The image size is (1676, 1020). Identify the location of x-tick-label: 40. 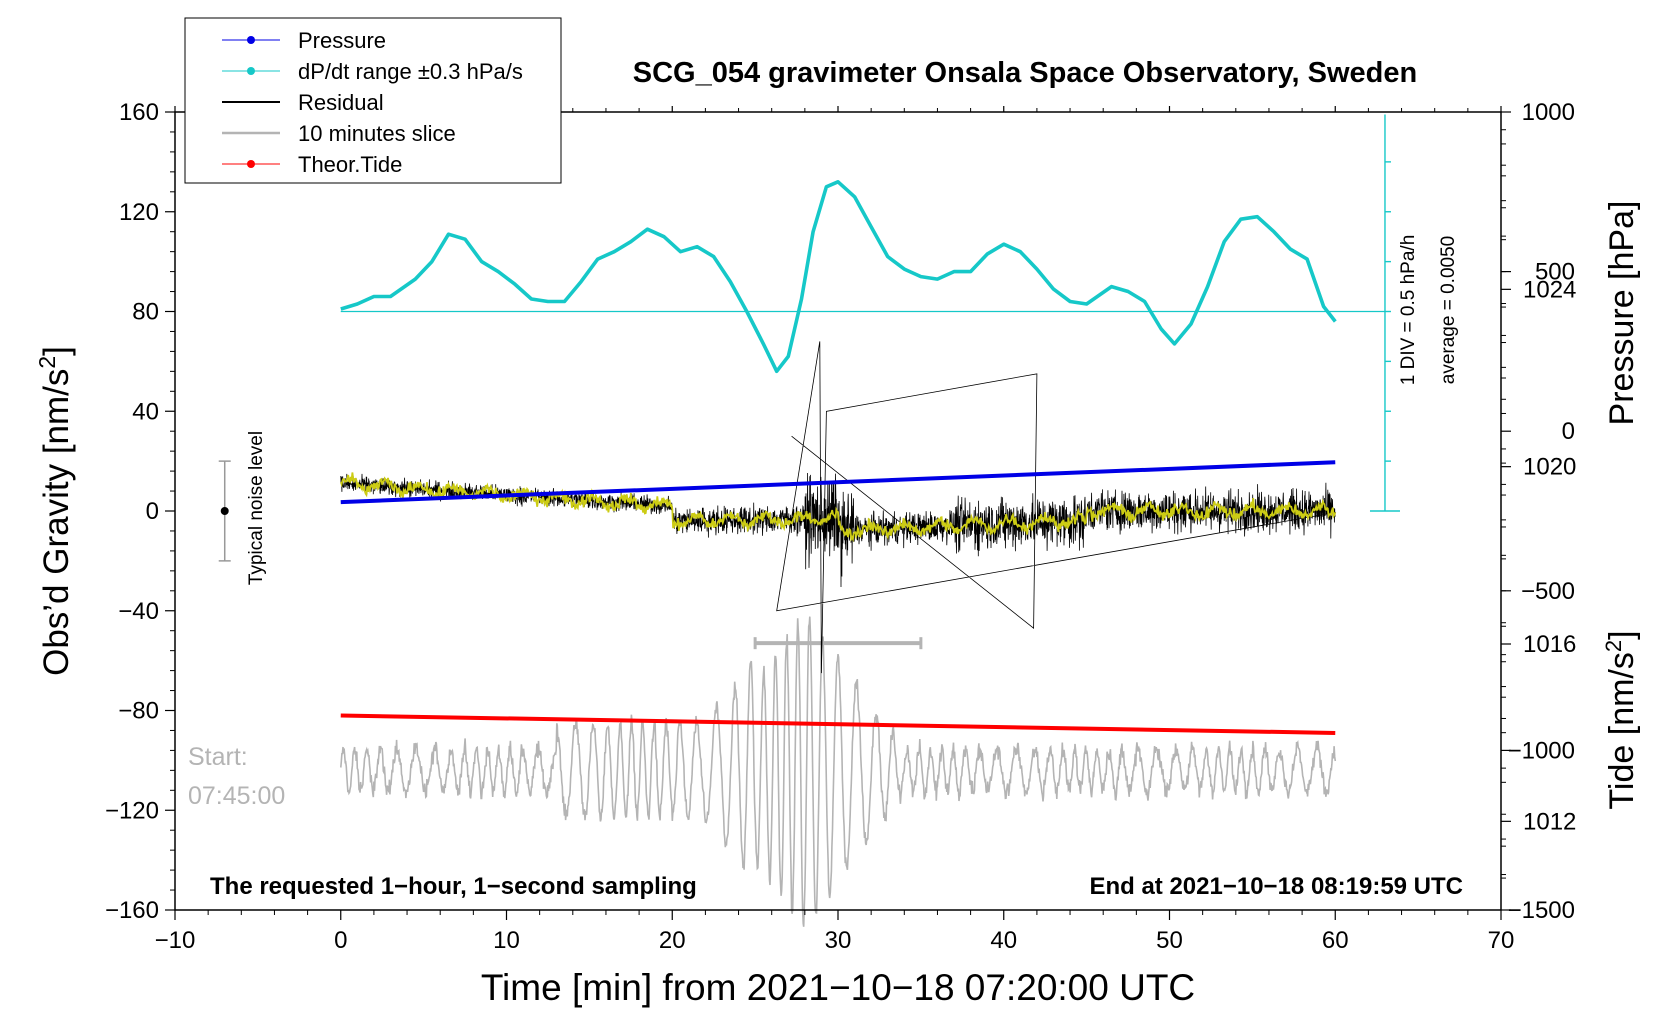
(1003, 940).